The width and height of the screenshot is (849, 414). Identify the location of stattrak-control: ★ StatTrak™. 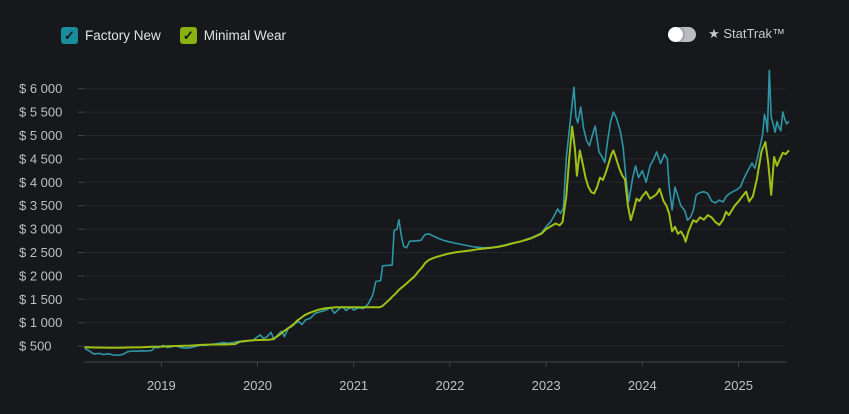
(726, 34).